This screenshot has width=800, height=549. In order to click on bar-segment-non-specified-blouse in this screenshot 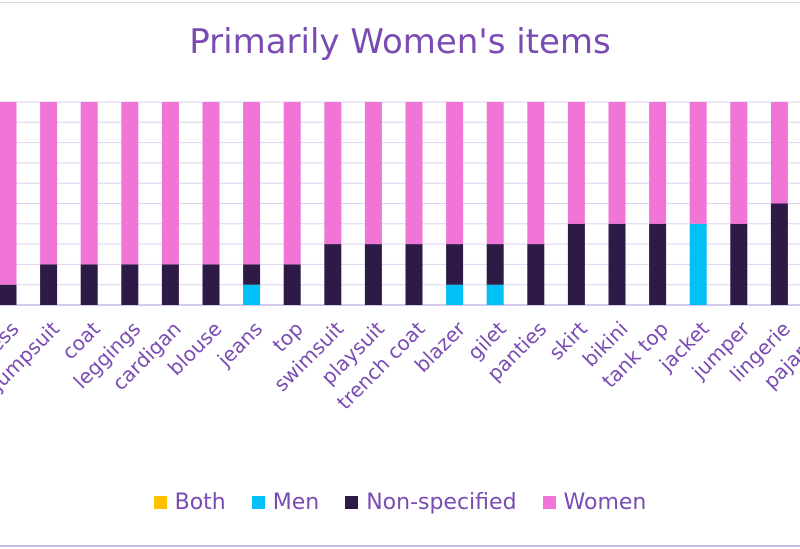, I will do `click(211, 284)`.